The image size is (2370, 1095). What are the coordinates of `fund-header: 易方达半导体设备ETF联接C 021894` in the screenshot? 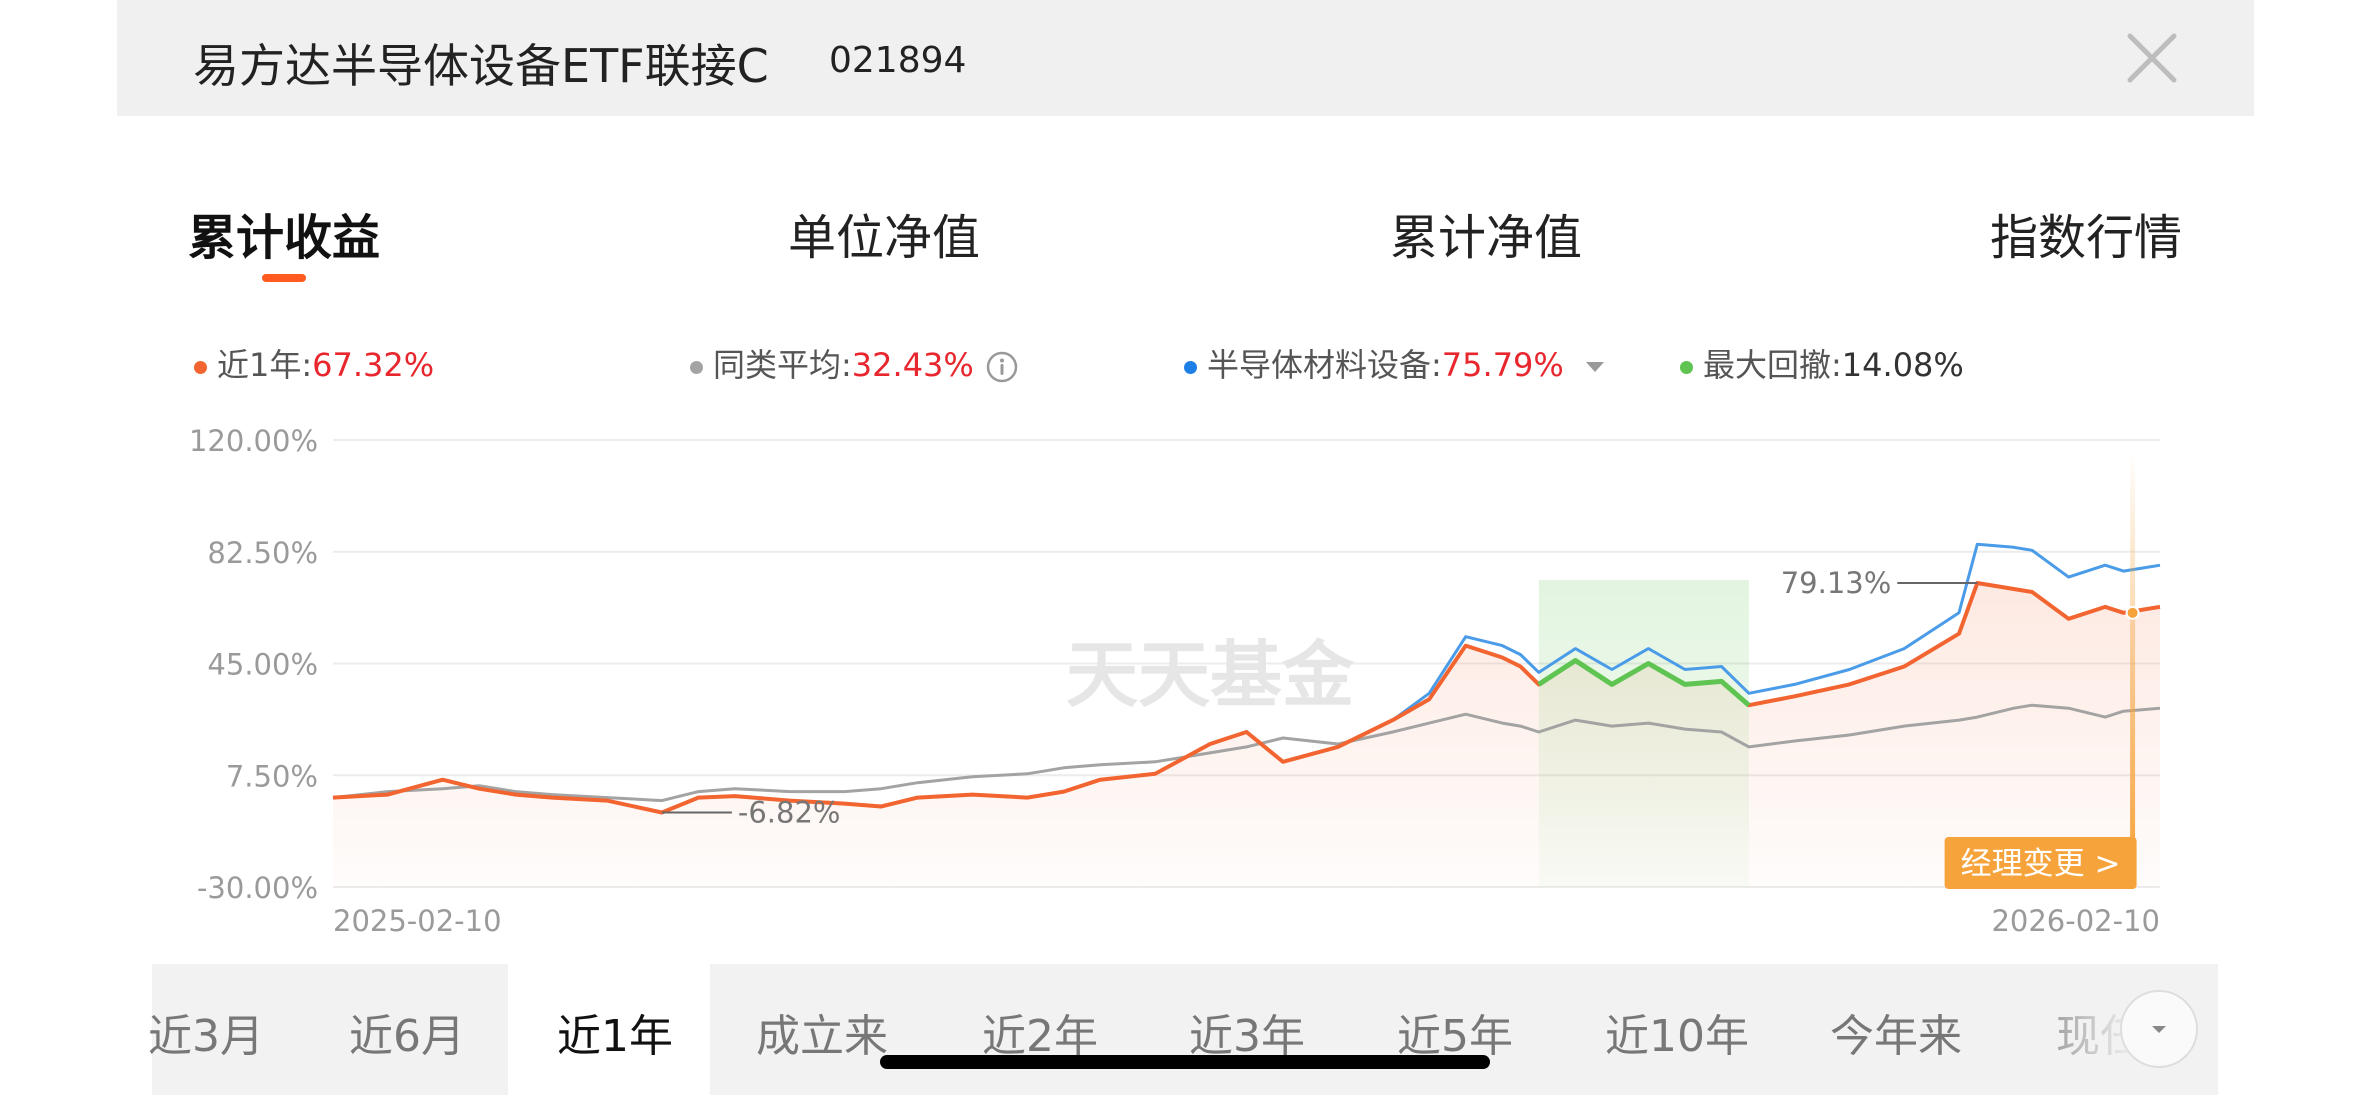 It's located at (1185, 58).